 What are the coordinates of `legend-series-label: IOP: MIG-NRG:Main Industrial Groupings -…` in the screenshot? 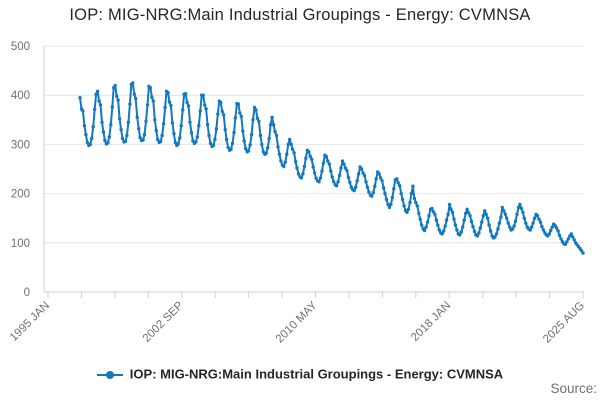 It's located at (316, 374).